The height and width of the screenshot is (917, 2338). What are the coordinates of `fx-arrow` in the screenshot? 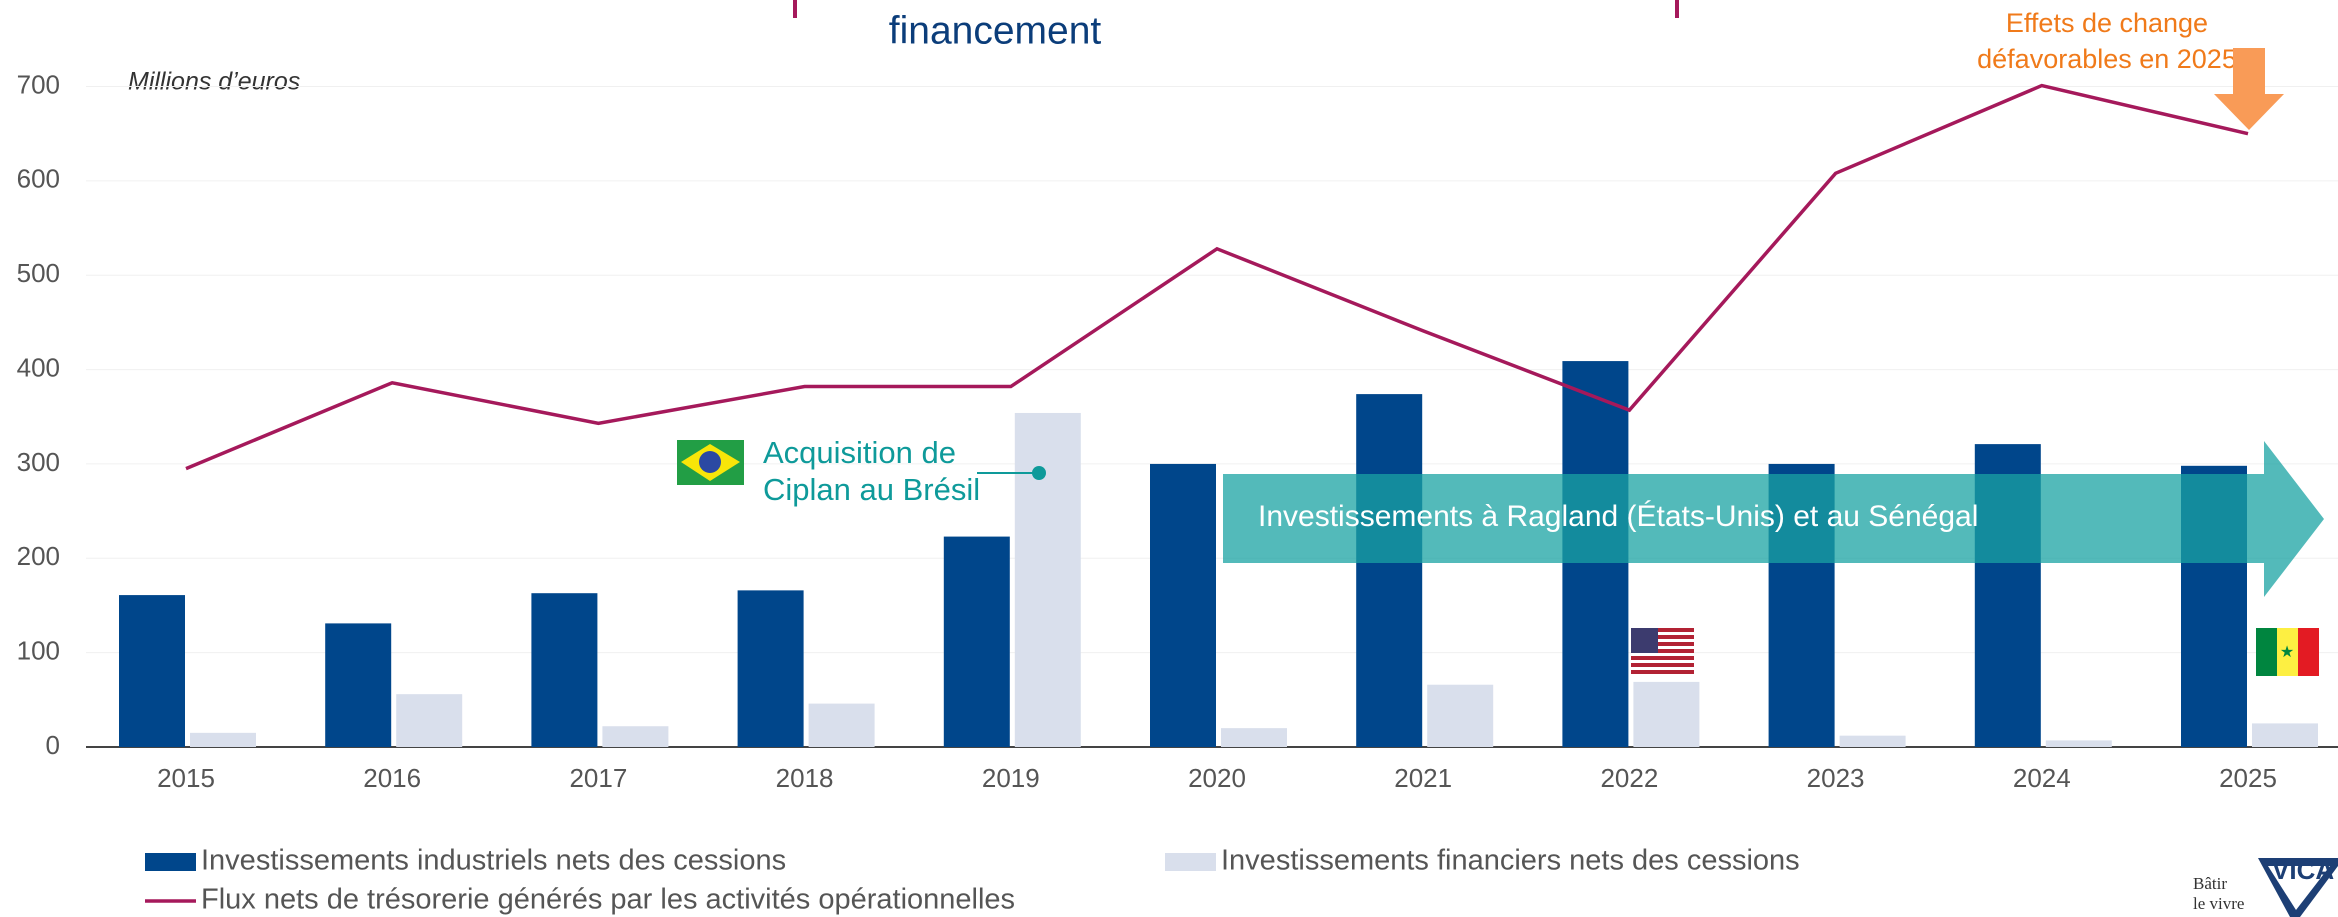 It's located at (2249, 89).